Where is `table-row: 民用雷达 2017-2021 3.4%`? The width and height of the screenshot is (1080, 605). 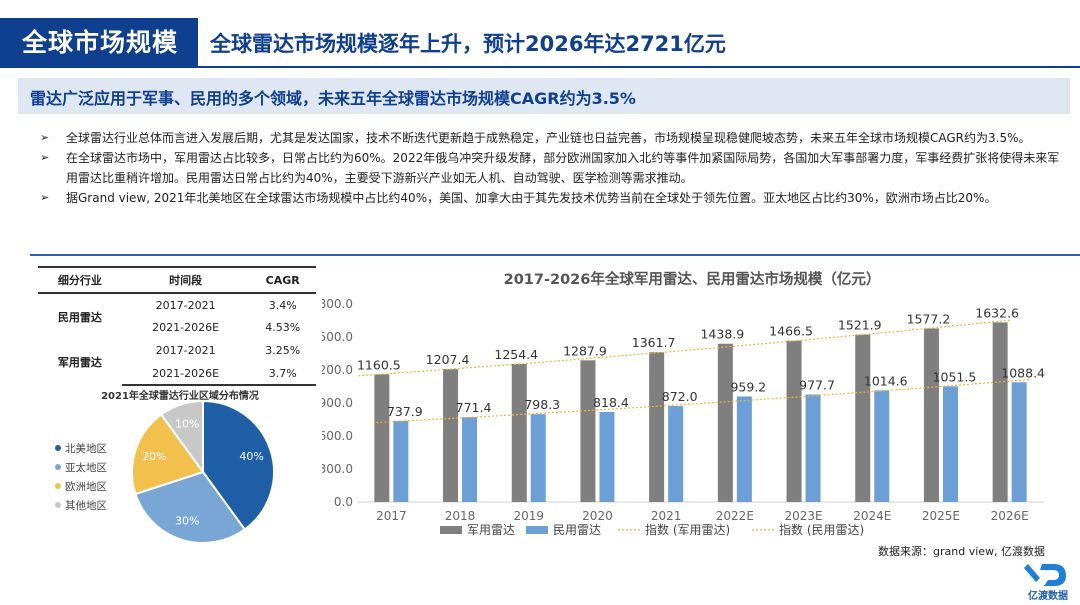 table-row: 民用雷达 2017-2021 3.4% is located at coordinates (177, 308).